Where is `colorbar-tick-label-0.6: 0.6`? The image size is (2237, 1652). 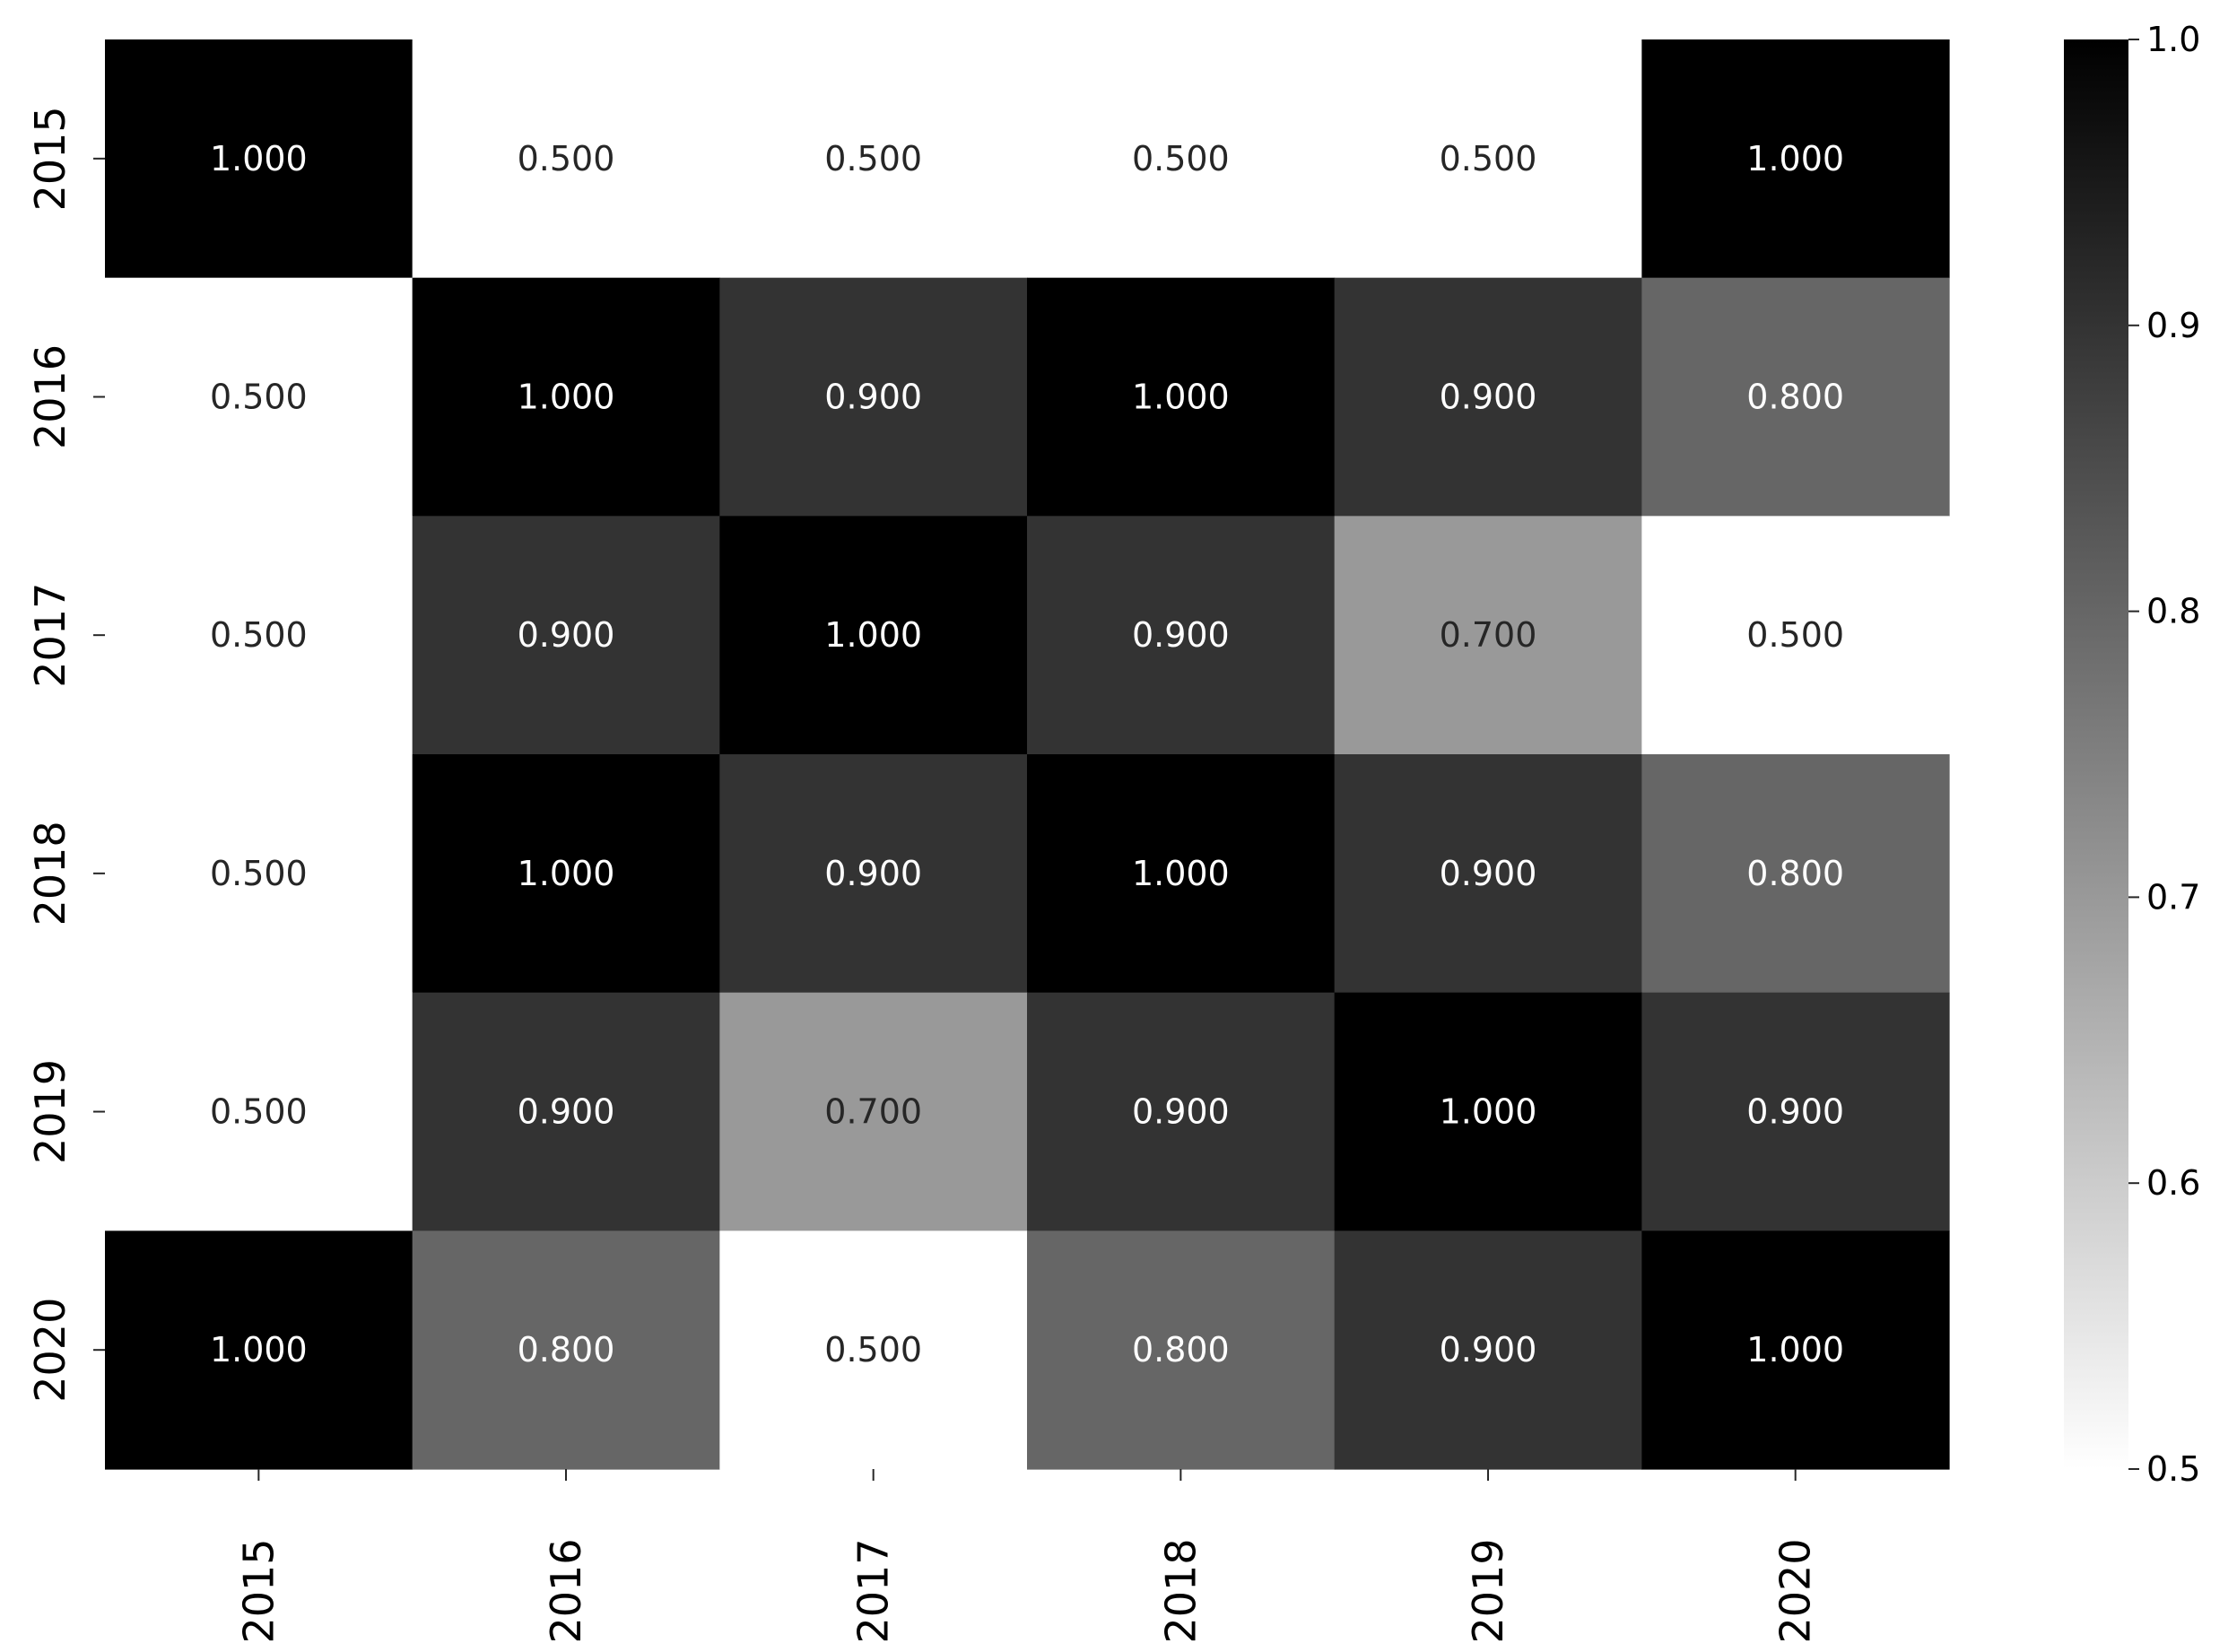
colorbar-tick-label-0.6: 0.6 is located at coordinates (2173, 1183).